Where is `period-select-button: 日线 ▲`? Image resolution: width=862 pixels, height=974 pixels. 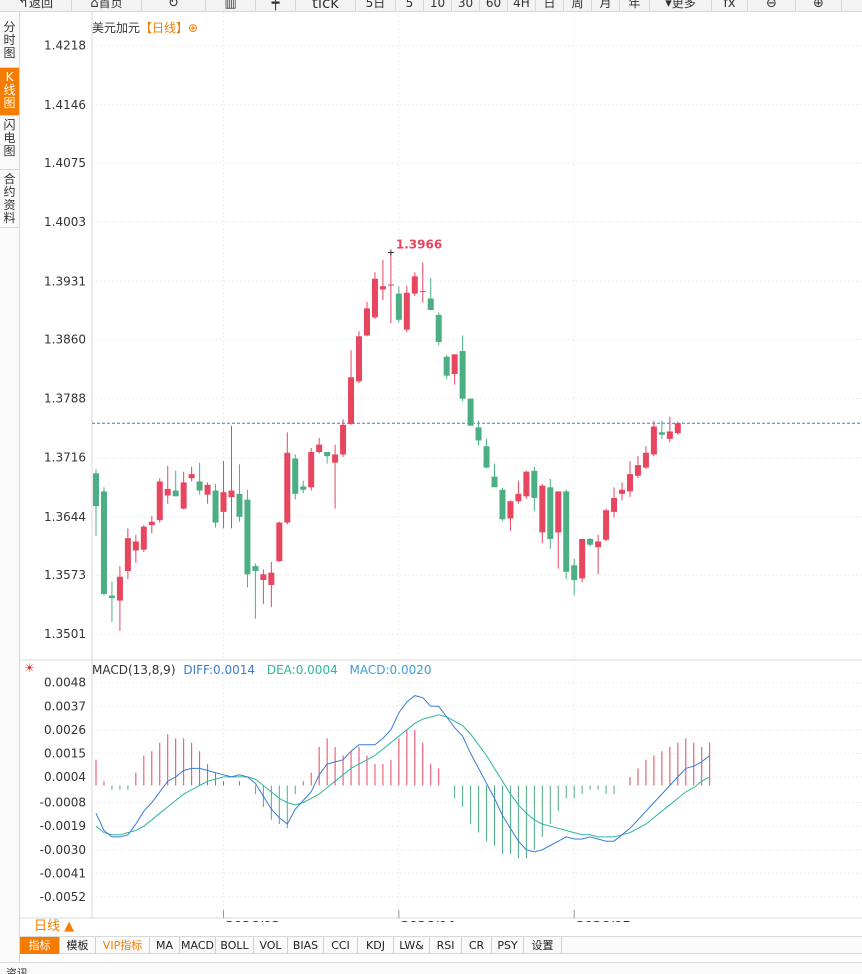 period-select-button: 日线 ▲ is located at coordinates (54, 926).